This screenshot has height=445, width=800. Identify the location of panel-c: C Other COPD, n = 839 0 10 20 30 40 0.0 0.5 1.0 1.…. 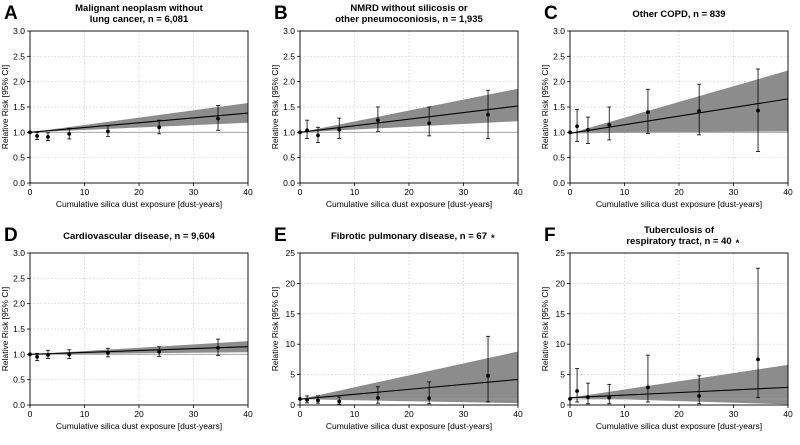
(666, 106).